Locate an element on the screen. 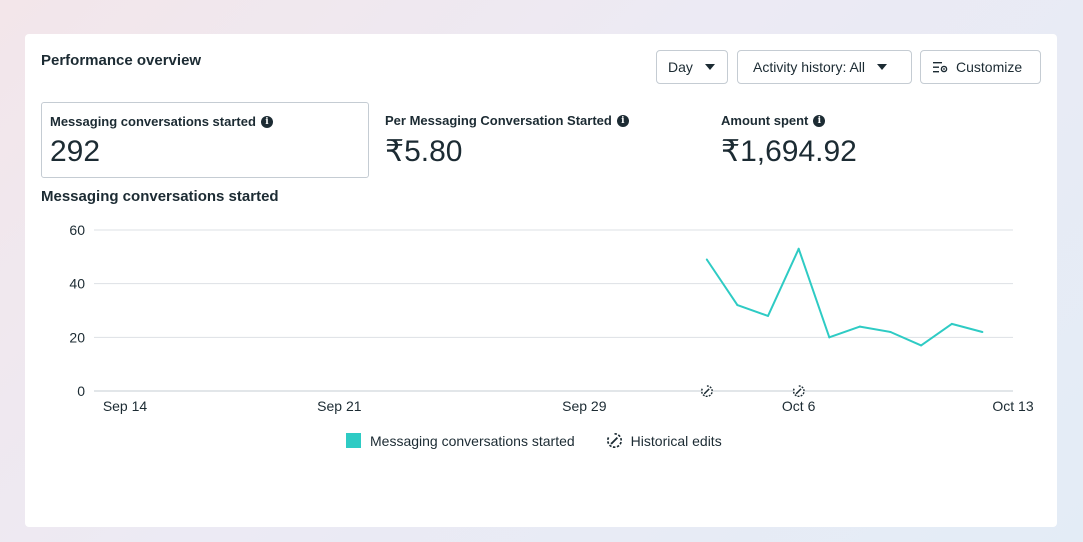  metric-label: Messaging conversations started is located at coordinates (153, 121).